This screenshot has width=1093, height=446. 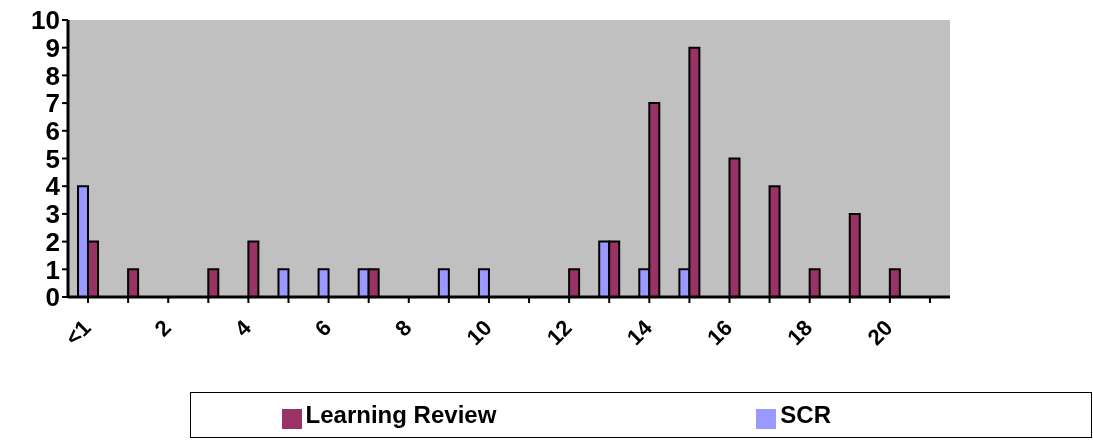 I want to click on x-tick-label: 6, so click(x=323, y=328).